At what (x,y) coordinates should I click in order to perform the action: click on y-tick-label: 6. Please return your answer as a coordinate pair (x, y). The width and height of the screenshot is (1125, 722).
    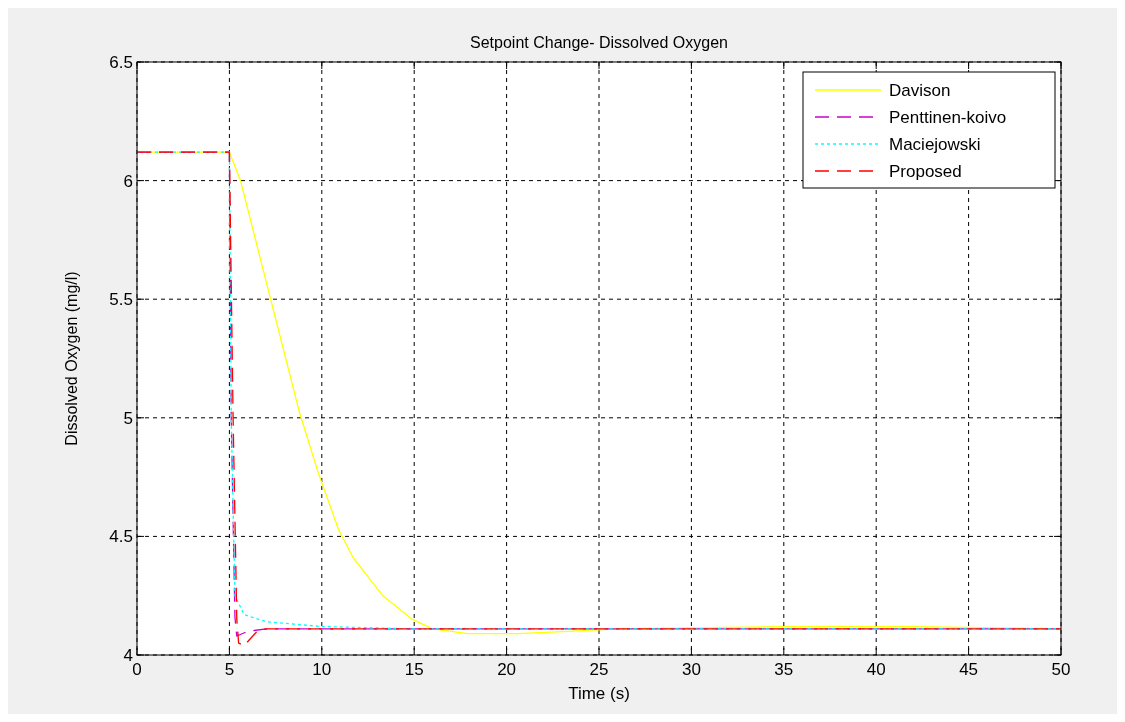
    Looking at the image, I should click on (128, 181).